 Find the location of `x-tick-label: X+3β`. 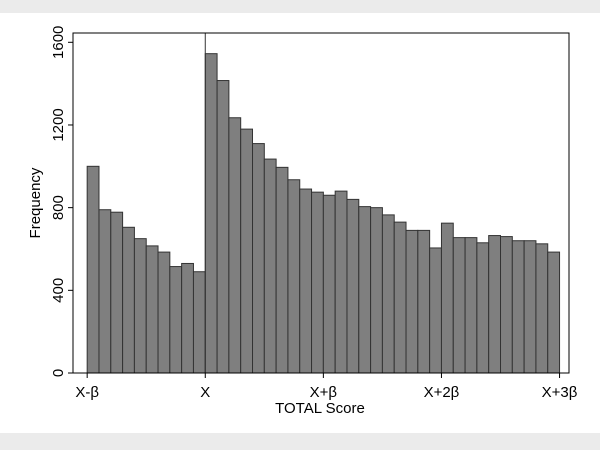

x-tick-label: X+3β is located at coordinates (560, 392).